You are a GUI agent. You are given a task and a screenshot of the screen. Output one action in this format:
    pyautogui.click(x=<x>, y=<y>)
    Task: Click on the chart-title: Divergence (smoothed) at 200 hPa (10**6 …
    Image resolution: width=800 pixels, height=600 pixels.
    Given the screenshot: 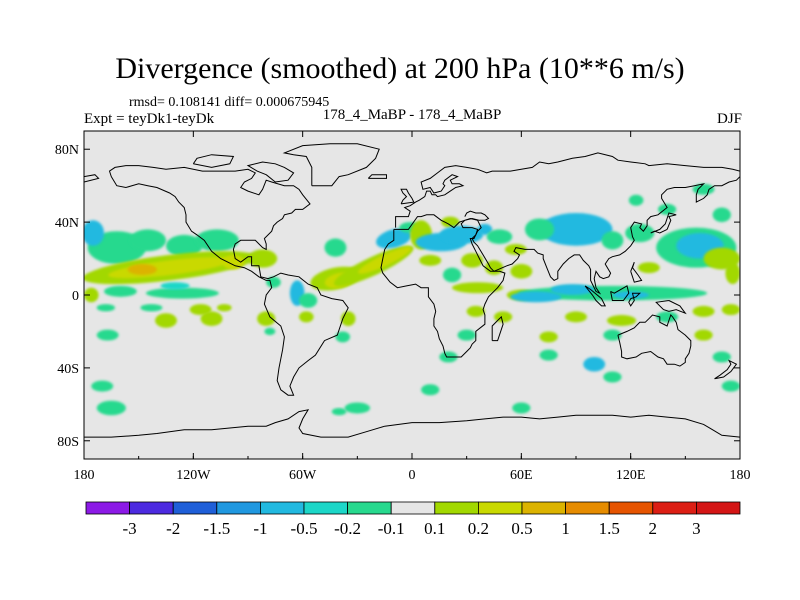 What is the action you would take?
    pyautogui.click(x=400, y=68)
    